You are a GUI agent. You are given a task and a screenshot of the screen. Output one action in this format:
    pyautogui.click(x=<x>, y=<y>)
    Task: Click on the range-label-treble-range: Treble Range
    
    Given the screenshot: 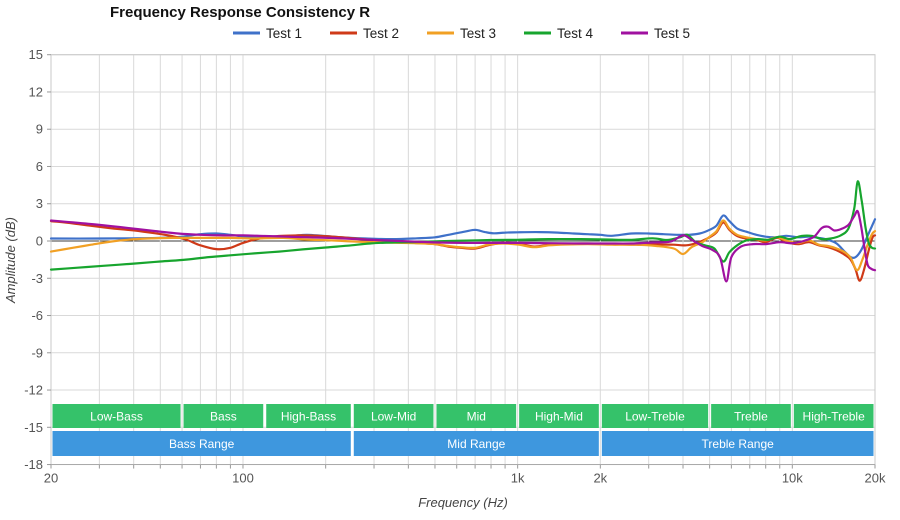 What is the action you would take?
    pyautogui.click(x=738, y=444)
    